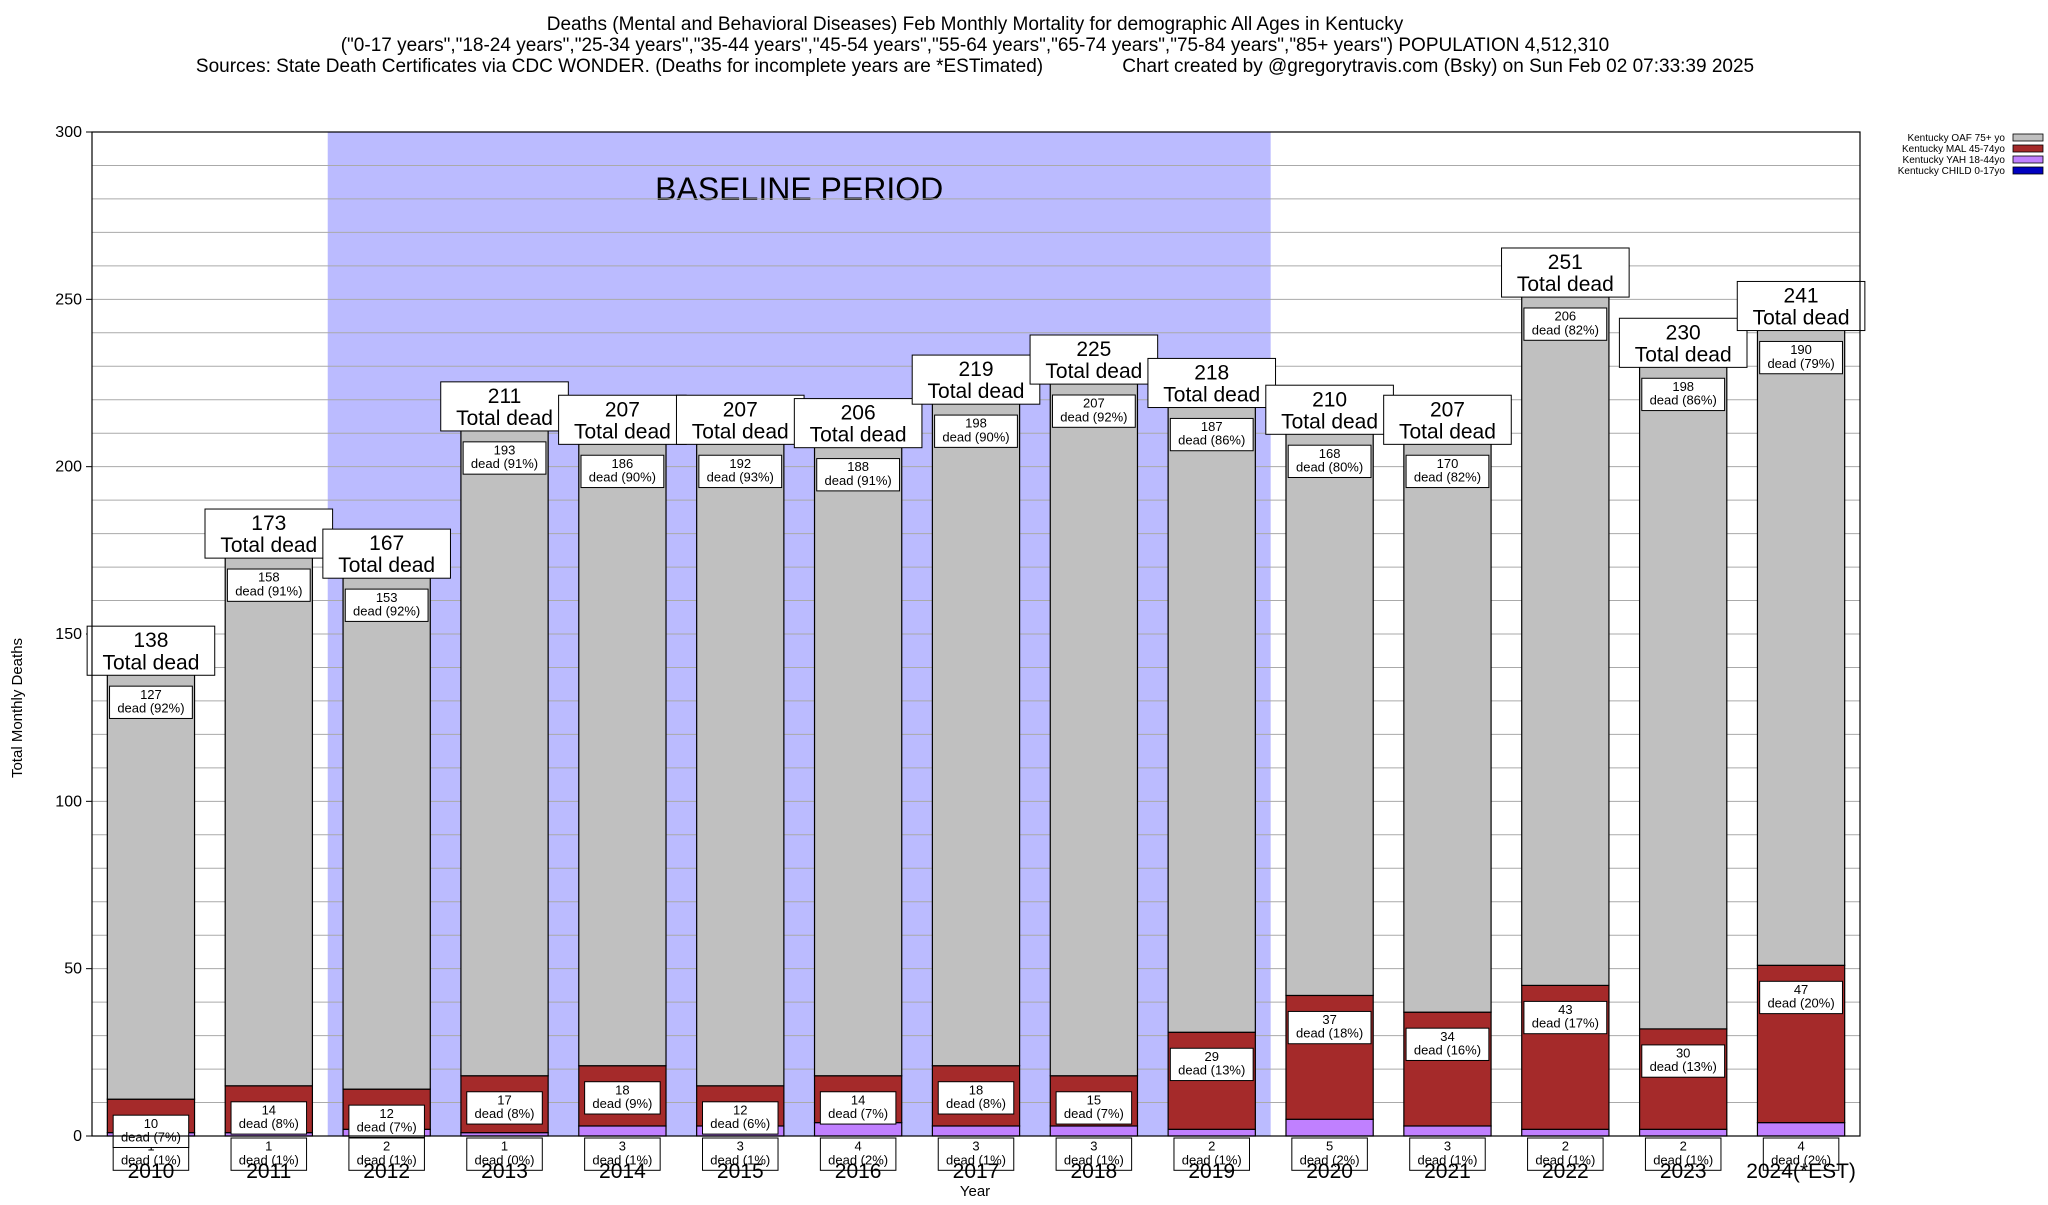 The height and width of the screenshot is (1205, 2048). I want to click on data-label-total-text: 206, so click(858, 413).